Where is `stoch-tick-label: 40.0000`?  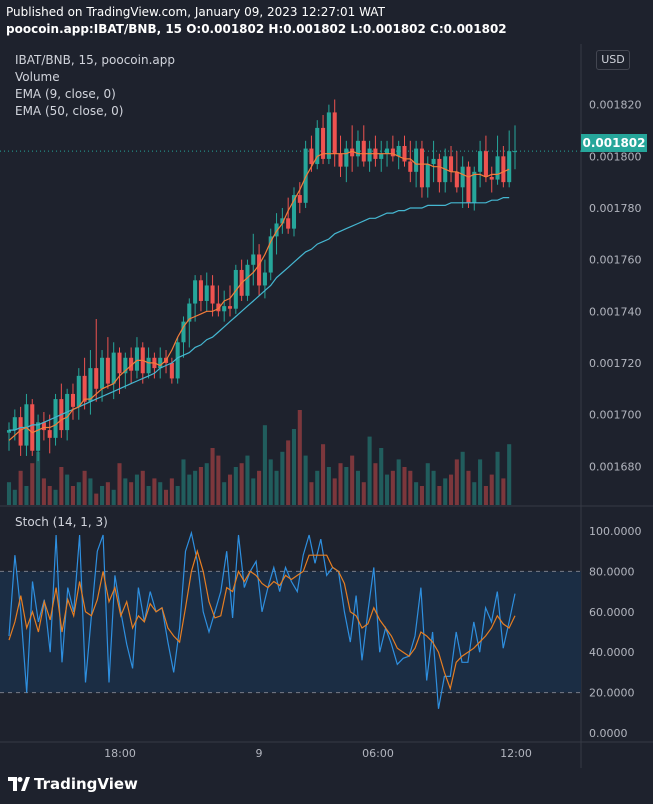
stoch-tick-label: 40.0000 is located at coordinates (612, 652).